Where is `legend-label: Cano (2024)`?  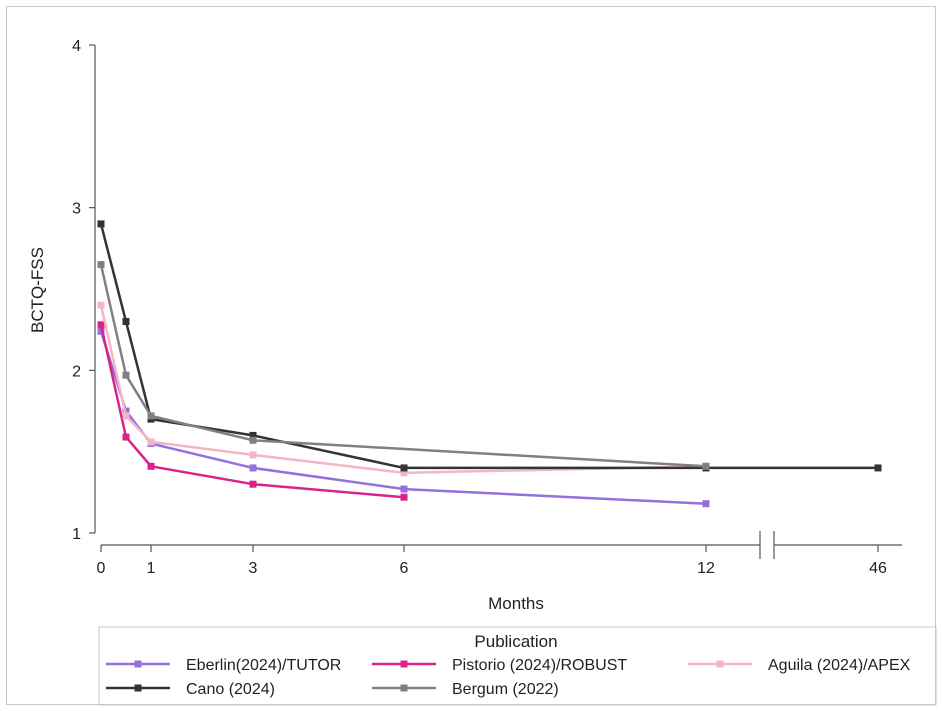
legend-label: Cano (2024) is located at coordinates (230, 689).